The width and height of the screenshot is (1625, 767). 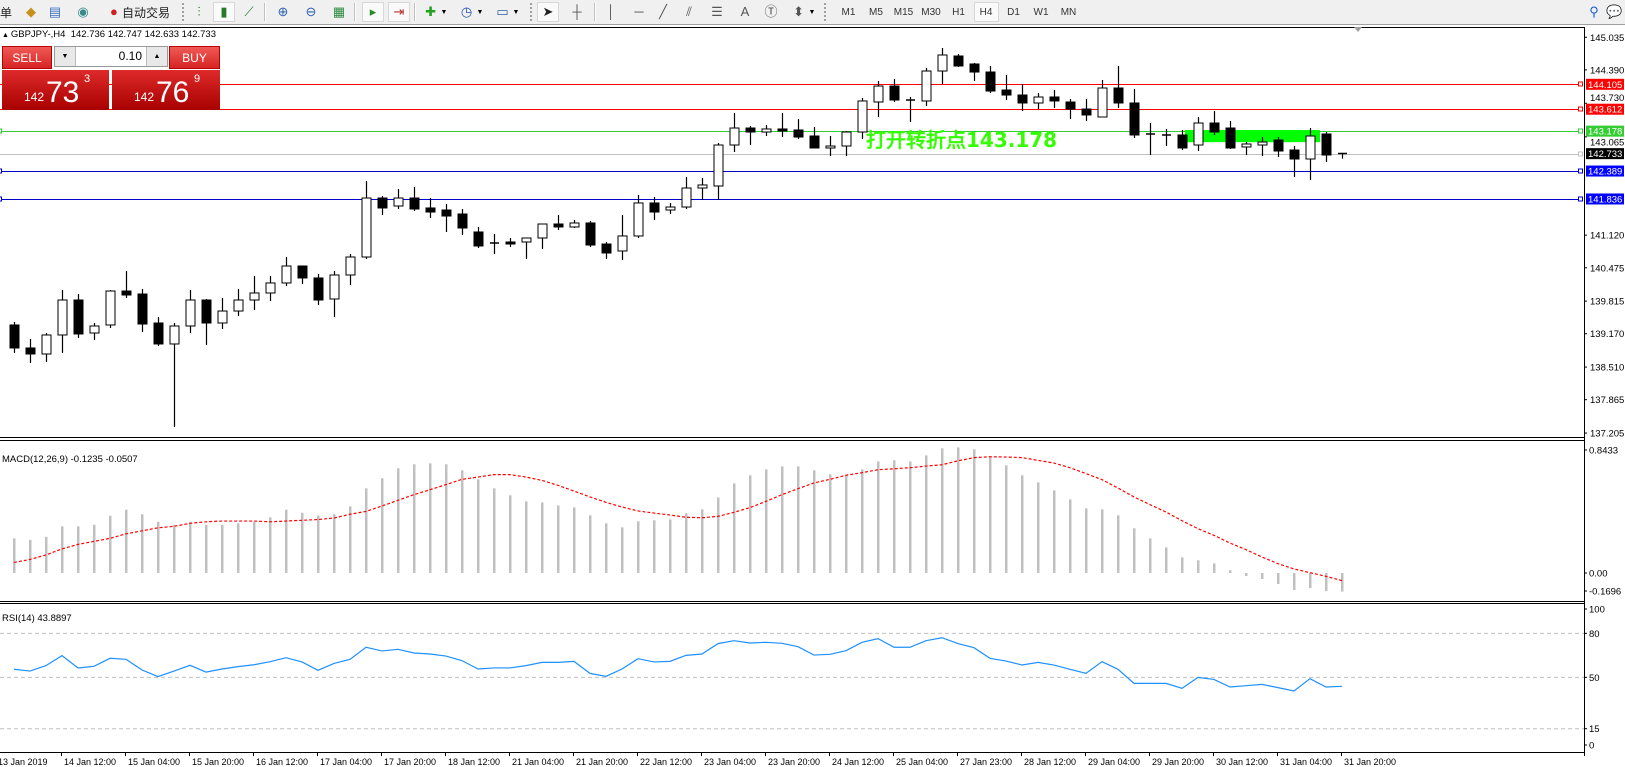 What do you see at coordinates (156, 56) in the screenshot?
I see `lot-increase-button: ▲` at bounding box center [156, 56].